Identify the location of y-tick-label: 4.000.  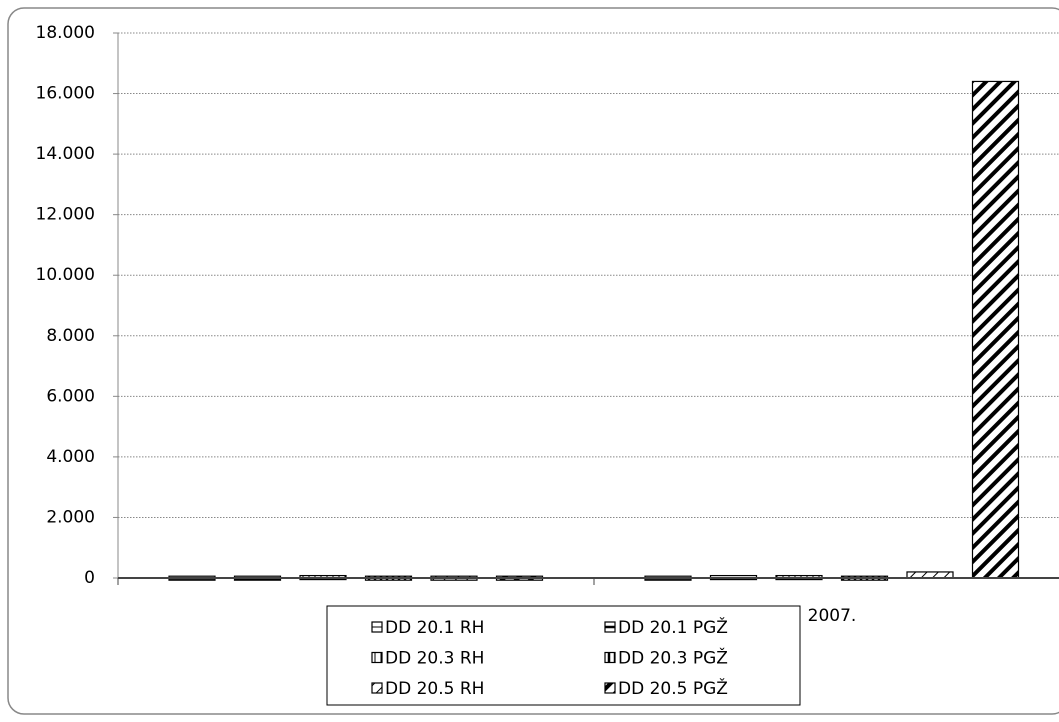
(70, 457).